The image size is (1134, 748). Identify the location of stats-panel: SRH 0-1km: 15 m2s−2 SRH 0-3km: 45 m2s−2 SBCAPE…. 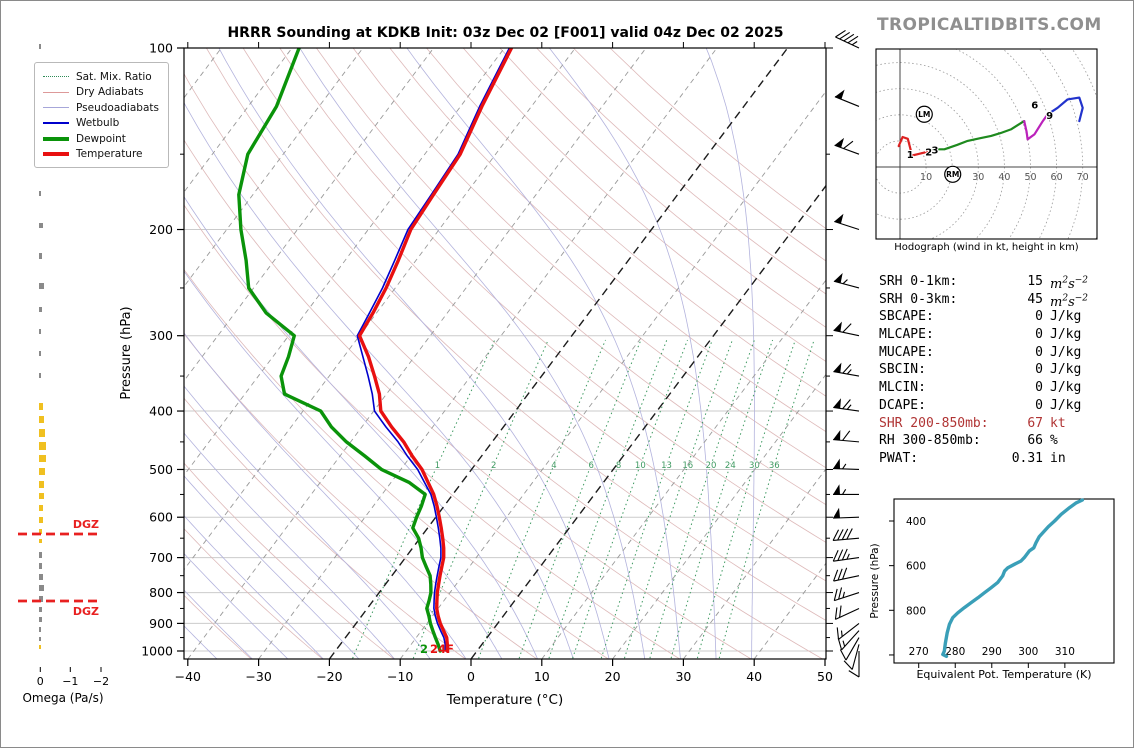
(994, 370).